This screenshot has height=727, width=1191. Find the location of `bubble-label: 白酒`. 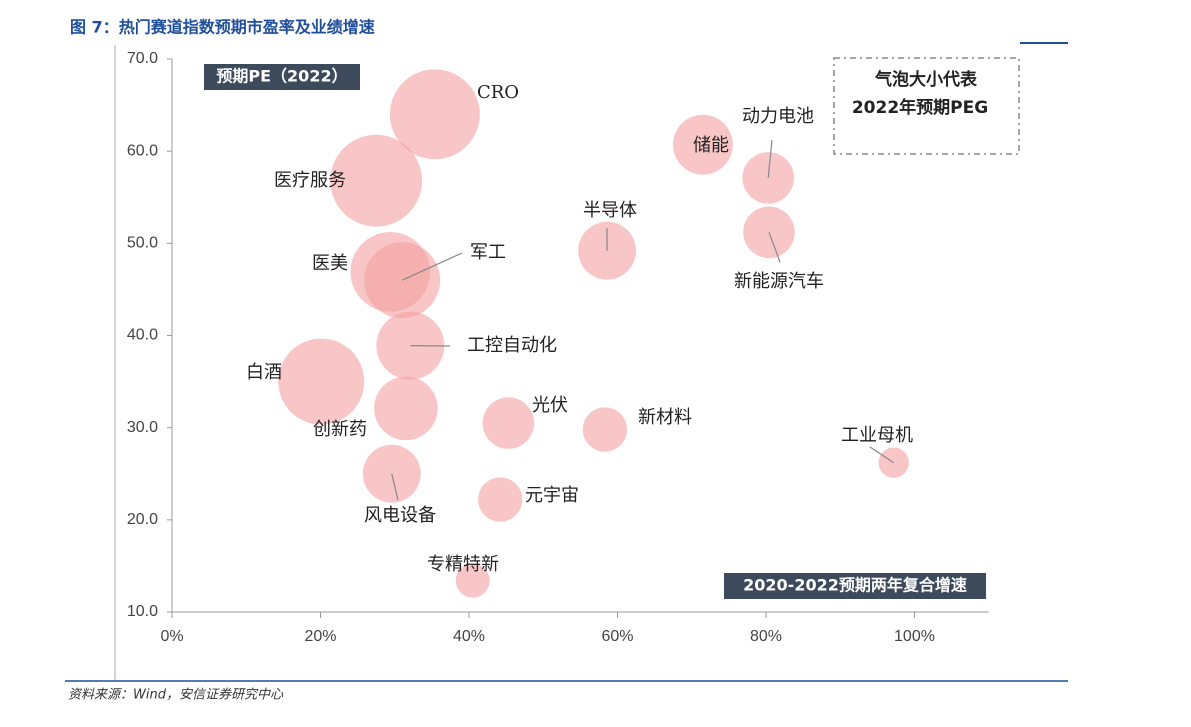

bubble-label: 白酒 is located at coordinates (264, 372).